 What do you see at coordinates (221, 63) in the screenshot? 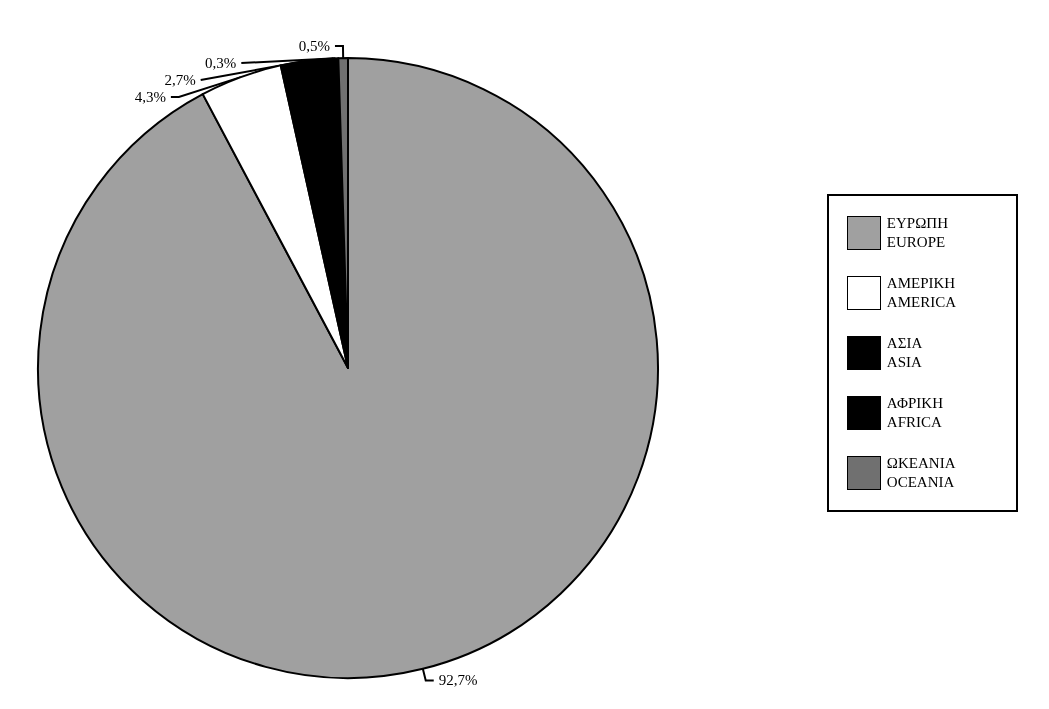
I see `data-label: 0,3%` at bounding box center [221, 63].